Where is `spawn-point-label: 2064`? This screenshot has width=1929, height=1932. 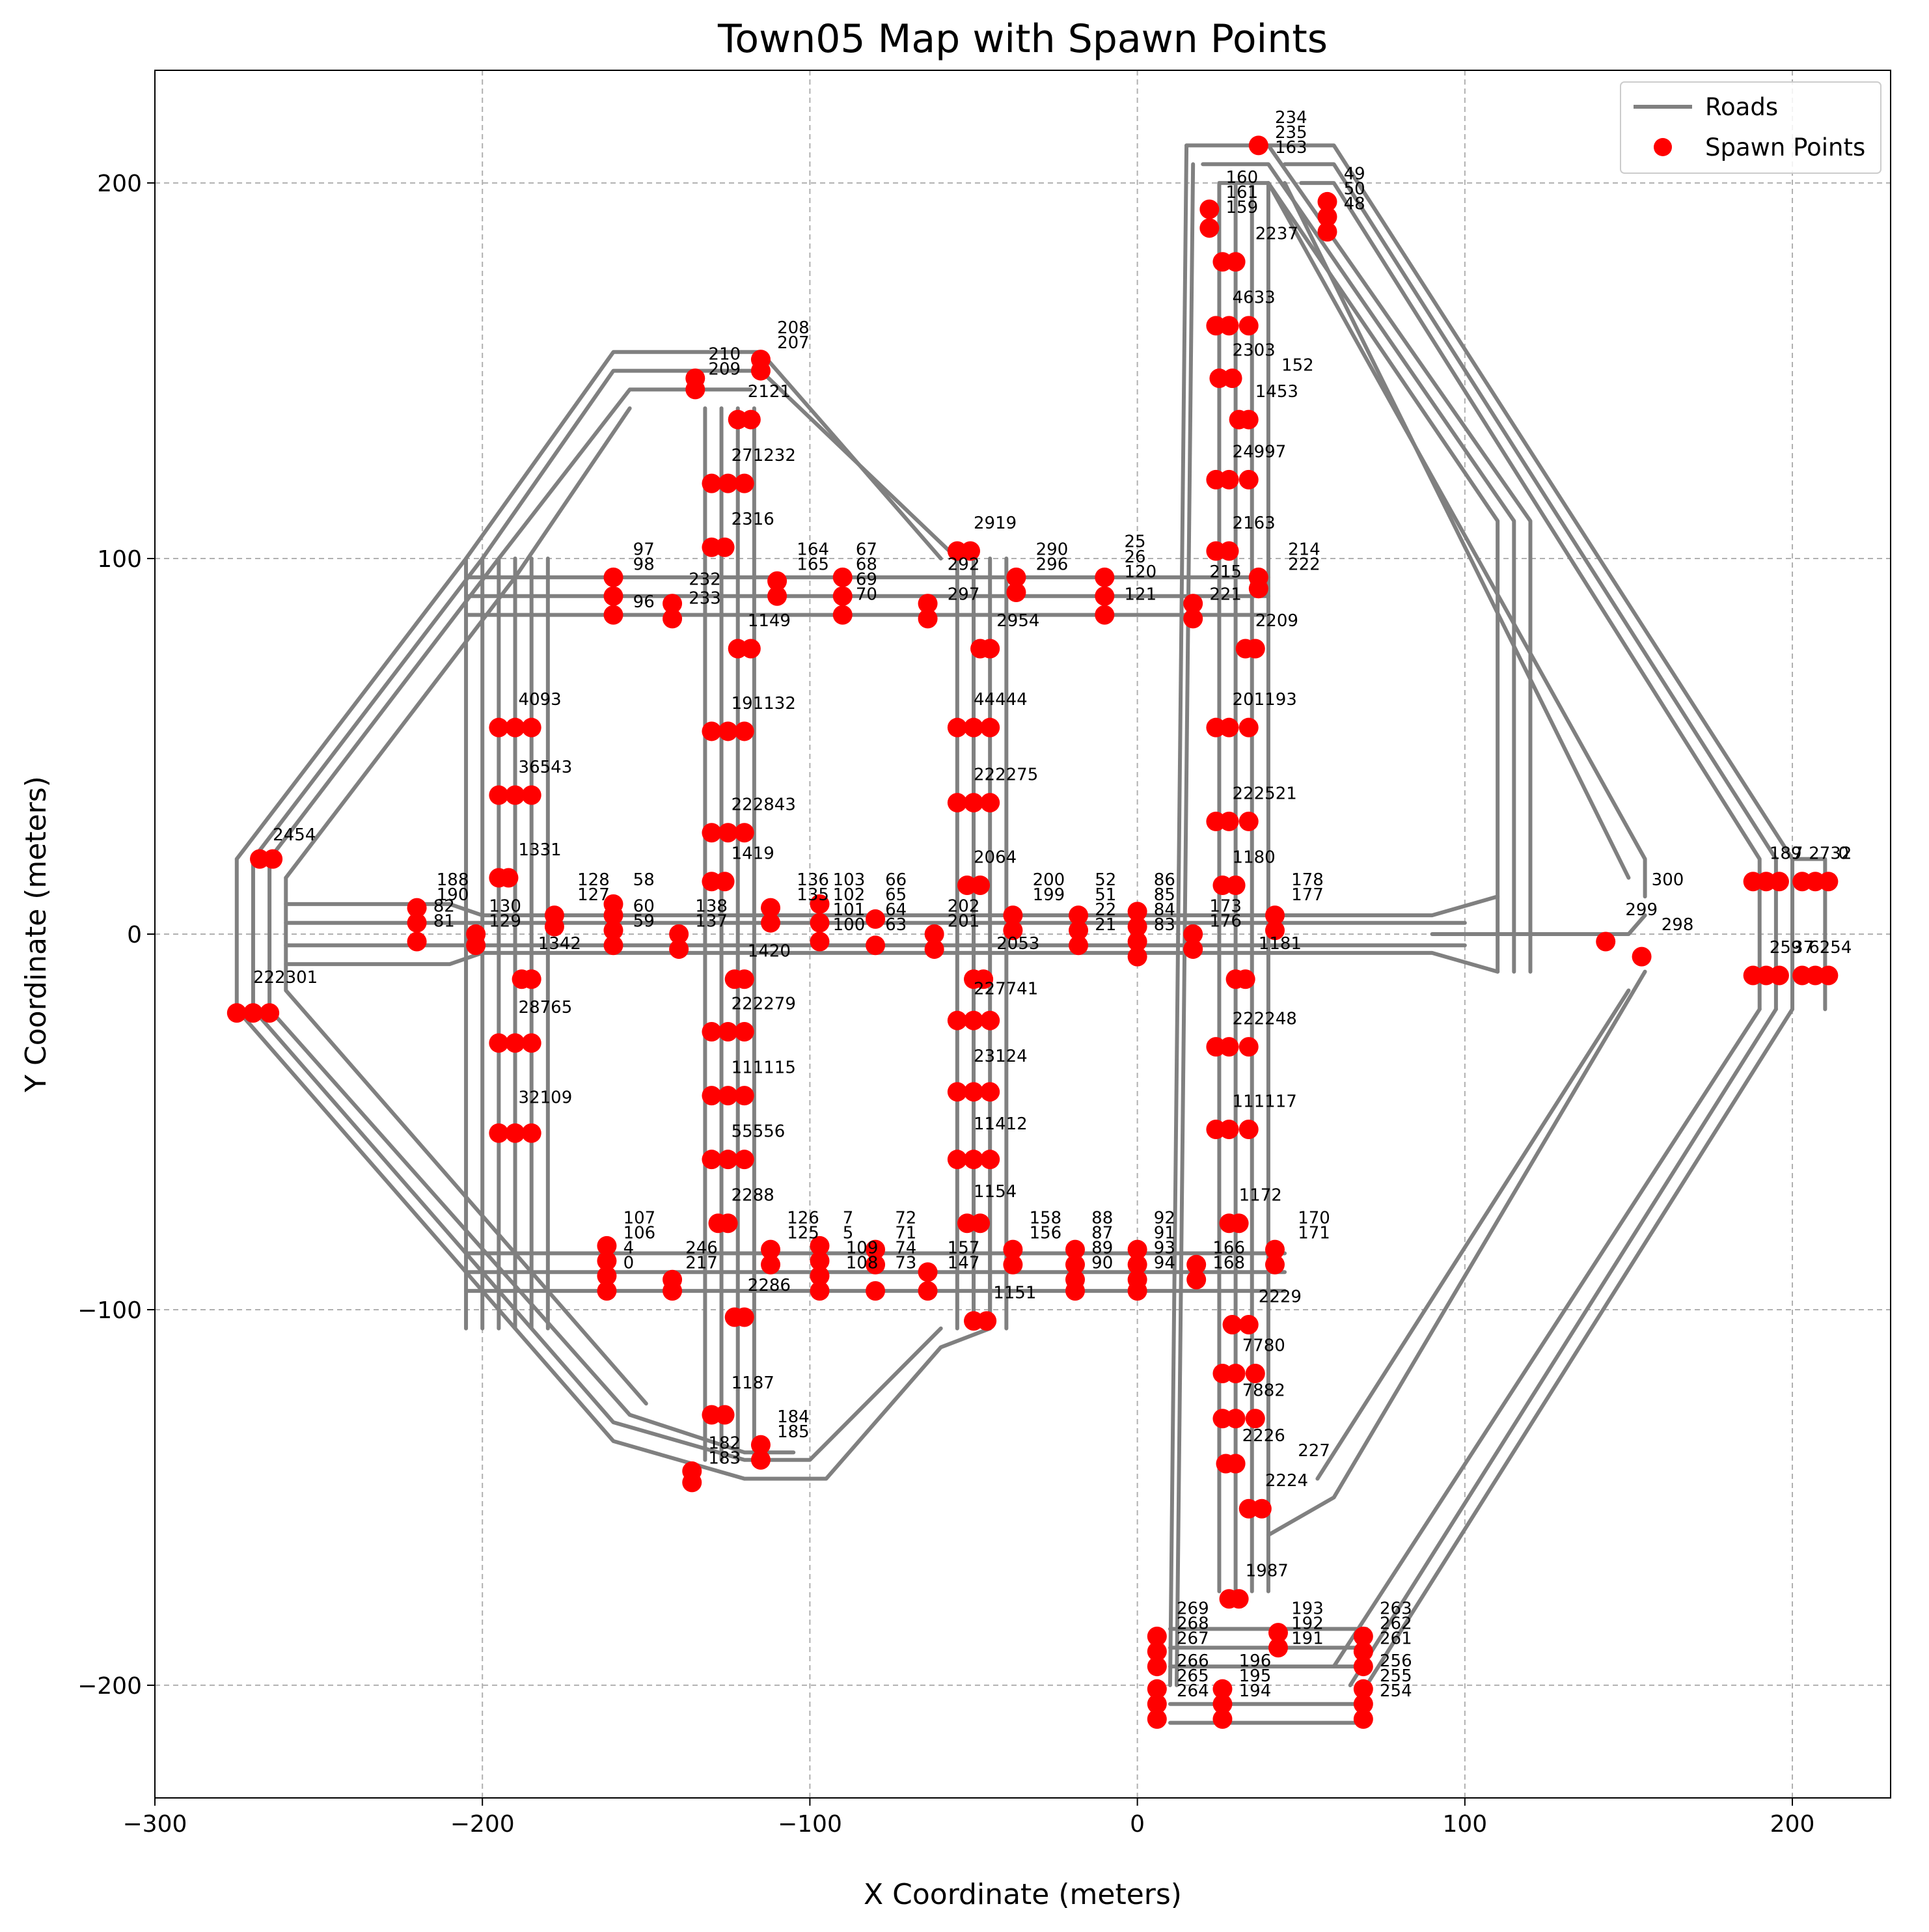
spawn-point-label: 2064 is located at coordinates (995, 857).